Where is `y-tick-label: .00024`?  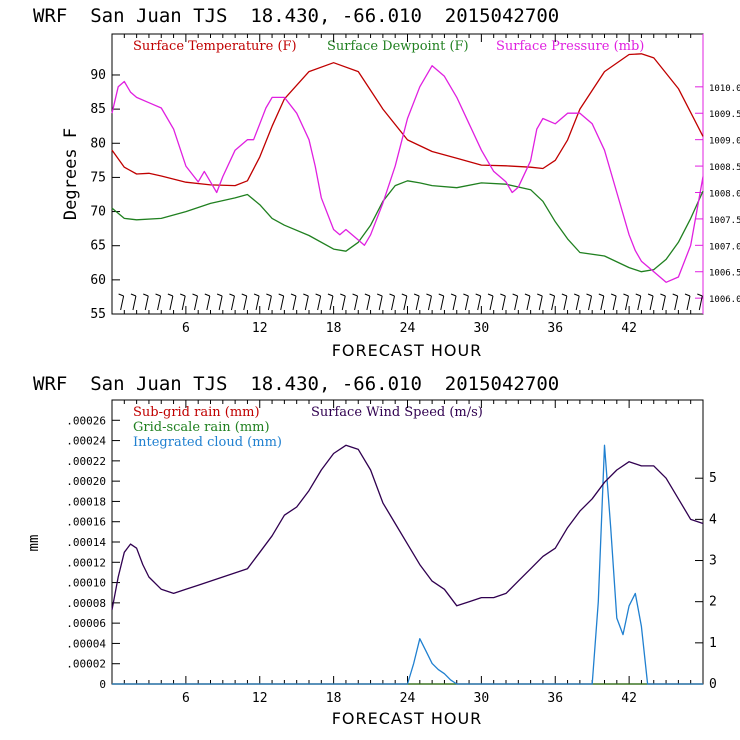
y-tick-label: .00024 is located at coordinates (86, 441).